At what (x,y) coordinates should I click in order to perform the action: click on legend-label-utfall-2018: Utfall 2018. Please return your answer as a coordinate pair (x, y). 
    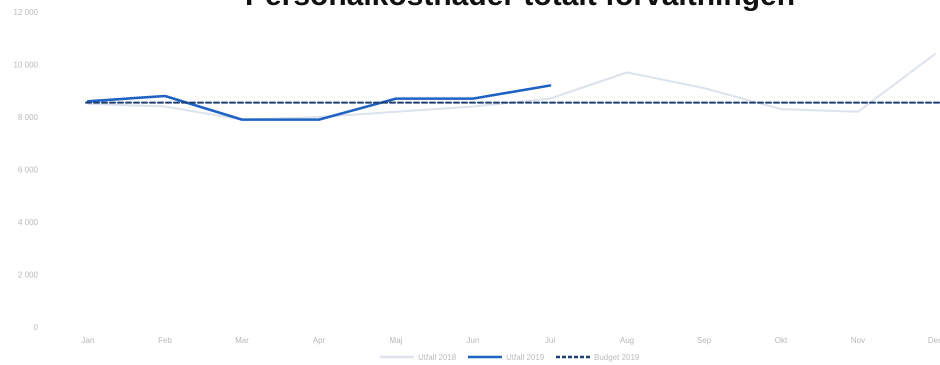
    Looking at the image, I should click on (437, 357).